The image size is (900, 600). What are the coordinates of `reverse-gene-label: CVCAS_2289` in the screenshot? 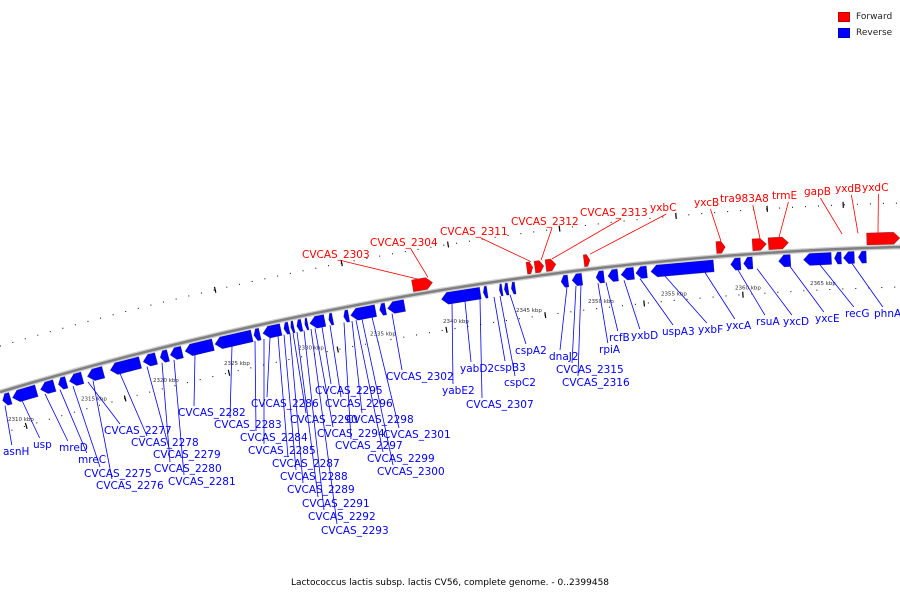 It's located at (321, 490).